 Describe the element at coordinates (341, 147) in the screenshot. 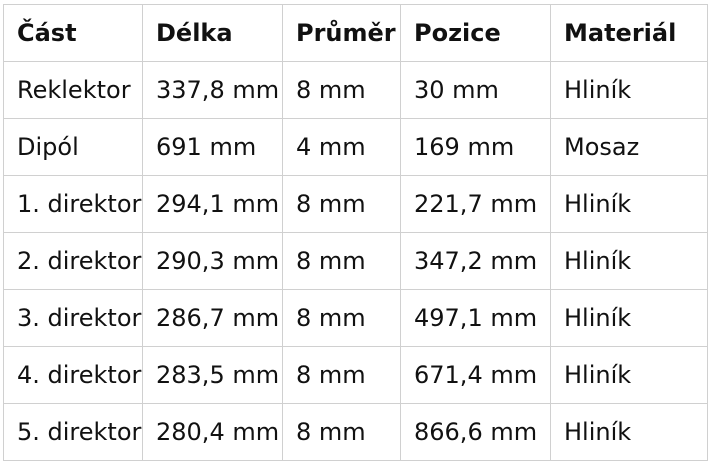

I see `cell-diameter: 4 mm` at that location.